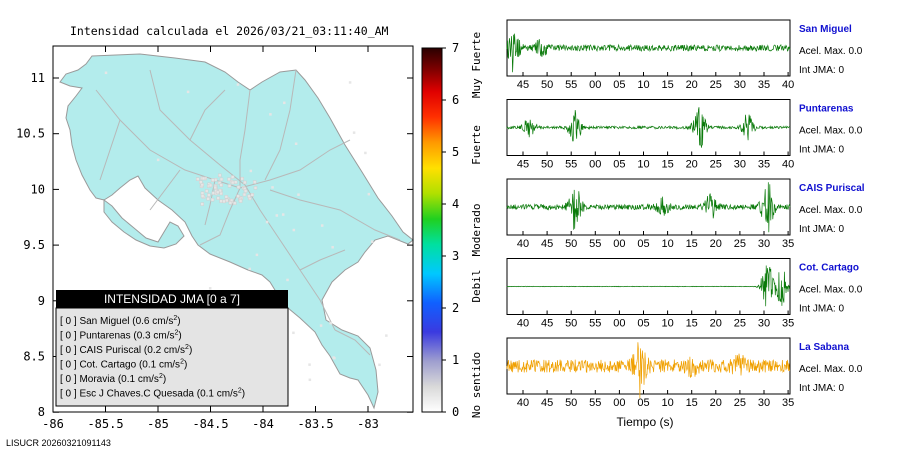  I want to click on legend-station-name: CAIS Puriscal, so click(111, 350).